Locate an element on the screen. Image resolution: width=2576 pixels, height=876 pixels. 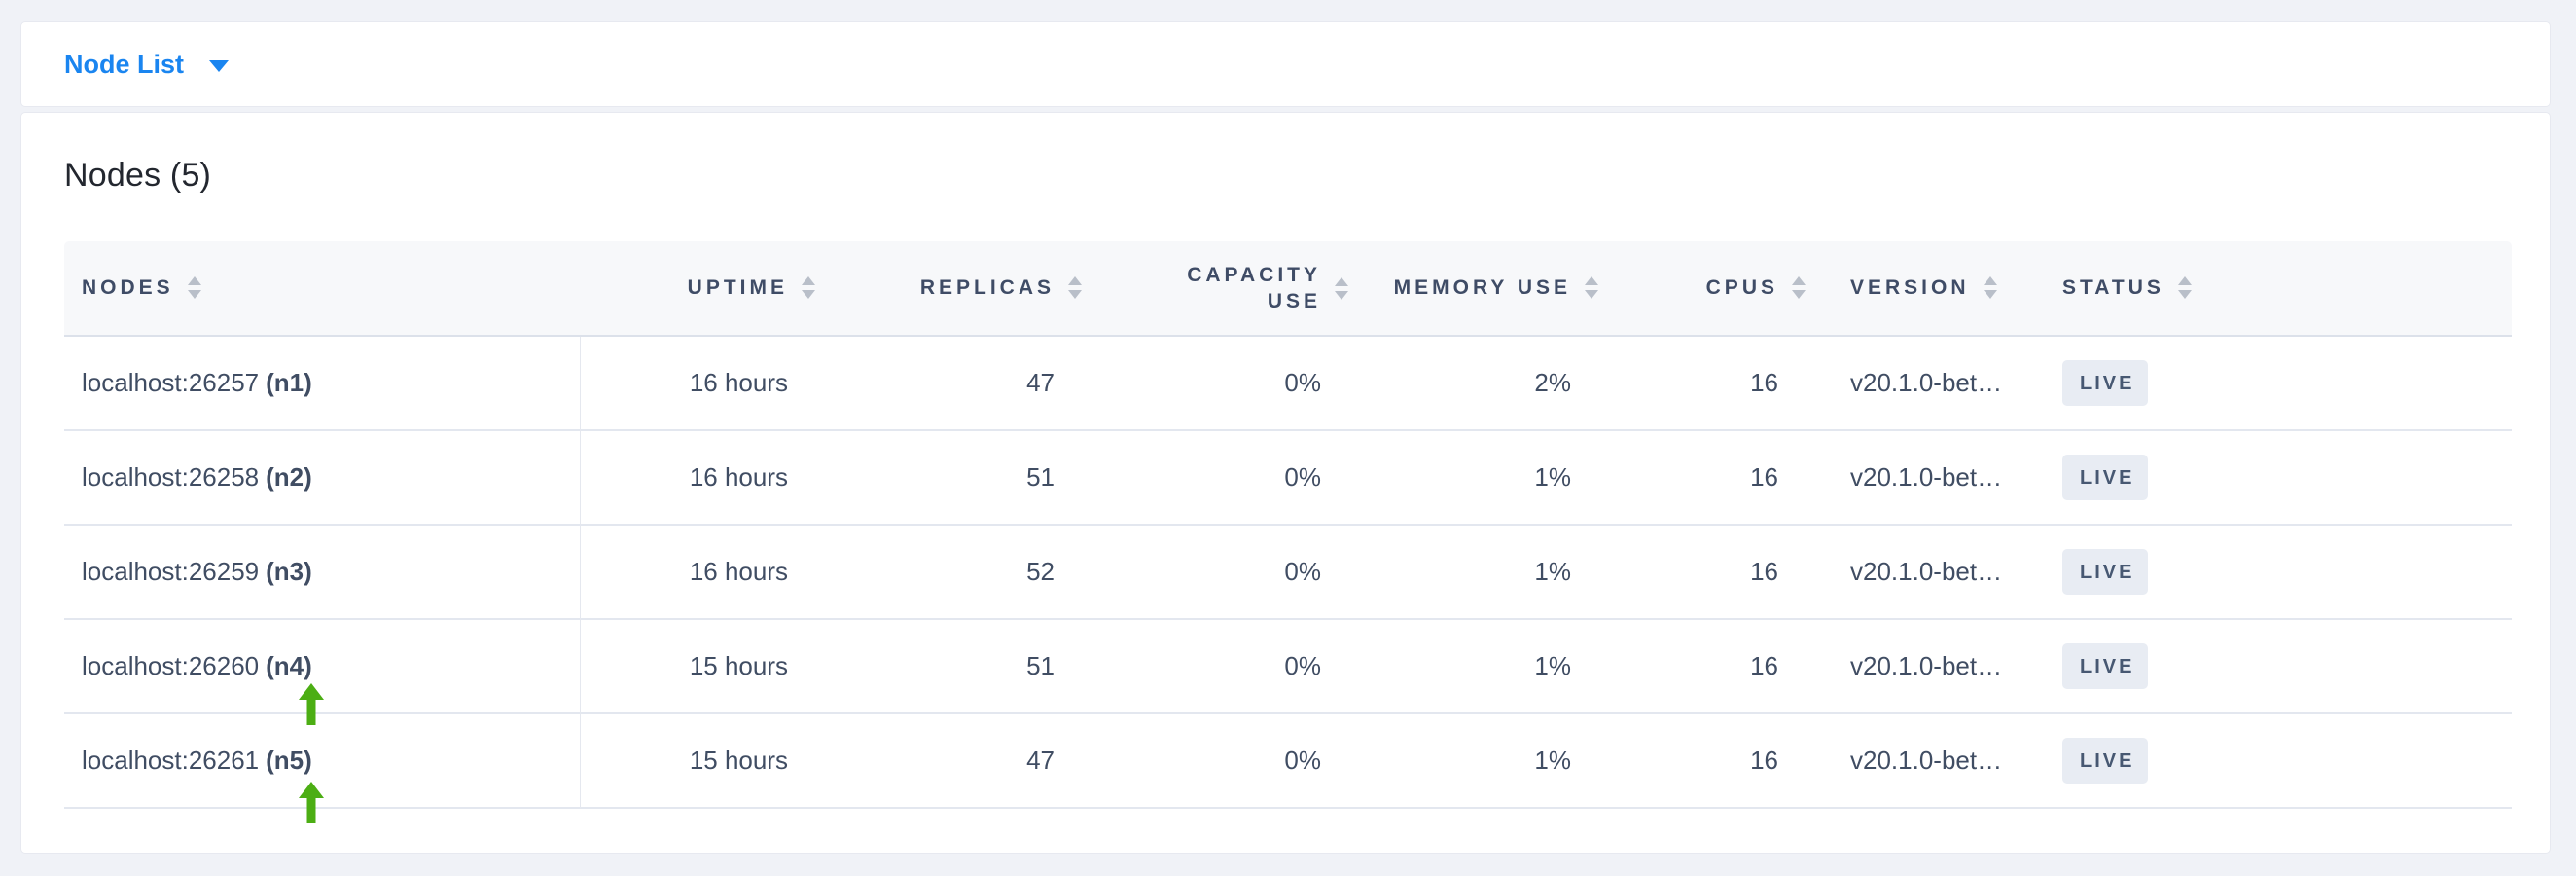
memory-use-cell: 2% is located at coordinates (1458, 384).